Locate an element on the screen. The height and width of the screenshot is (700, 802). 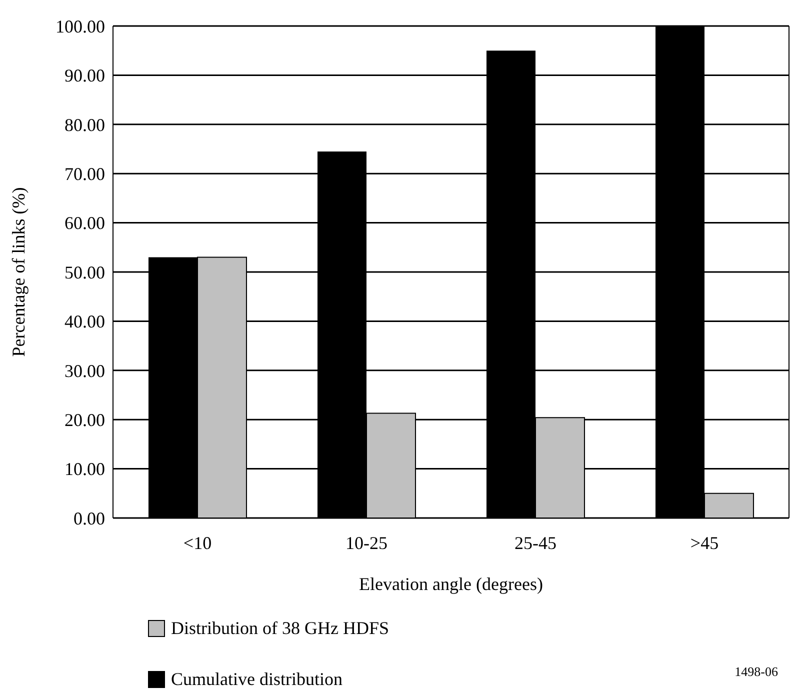
x-axis-title: Elevation angle (degrees) is located at coordinates (451, 584).